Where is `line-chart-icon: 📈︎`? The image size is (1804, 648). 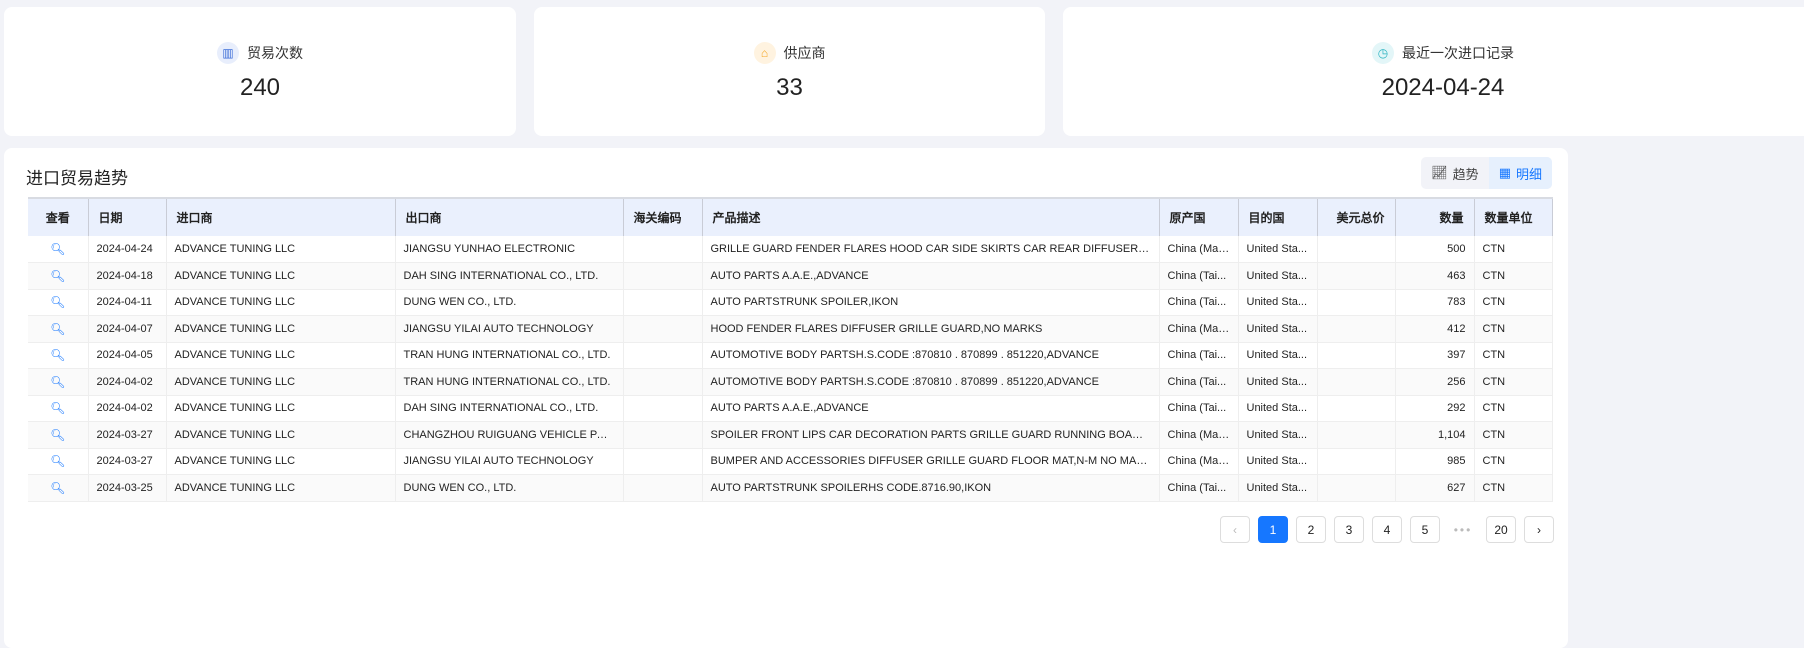 line-chart-icon: 📈︎ is located at coordinates (1439, 172).